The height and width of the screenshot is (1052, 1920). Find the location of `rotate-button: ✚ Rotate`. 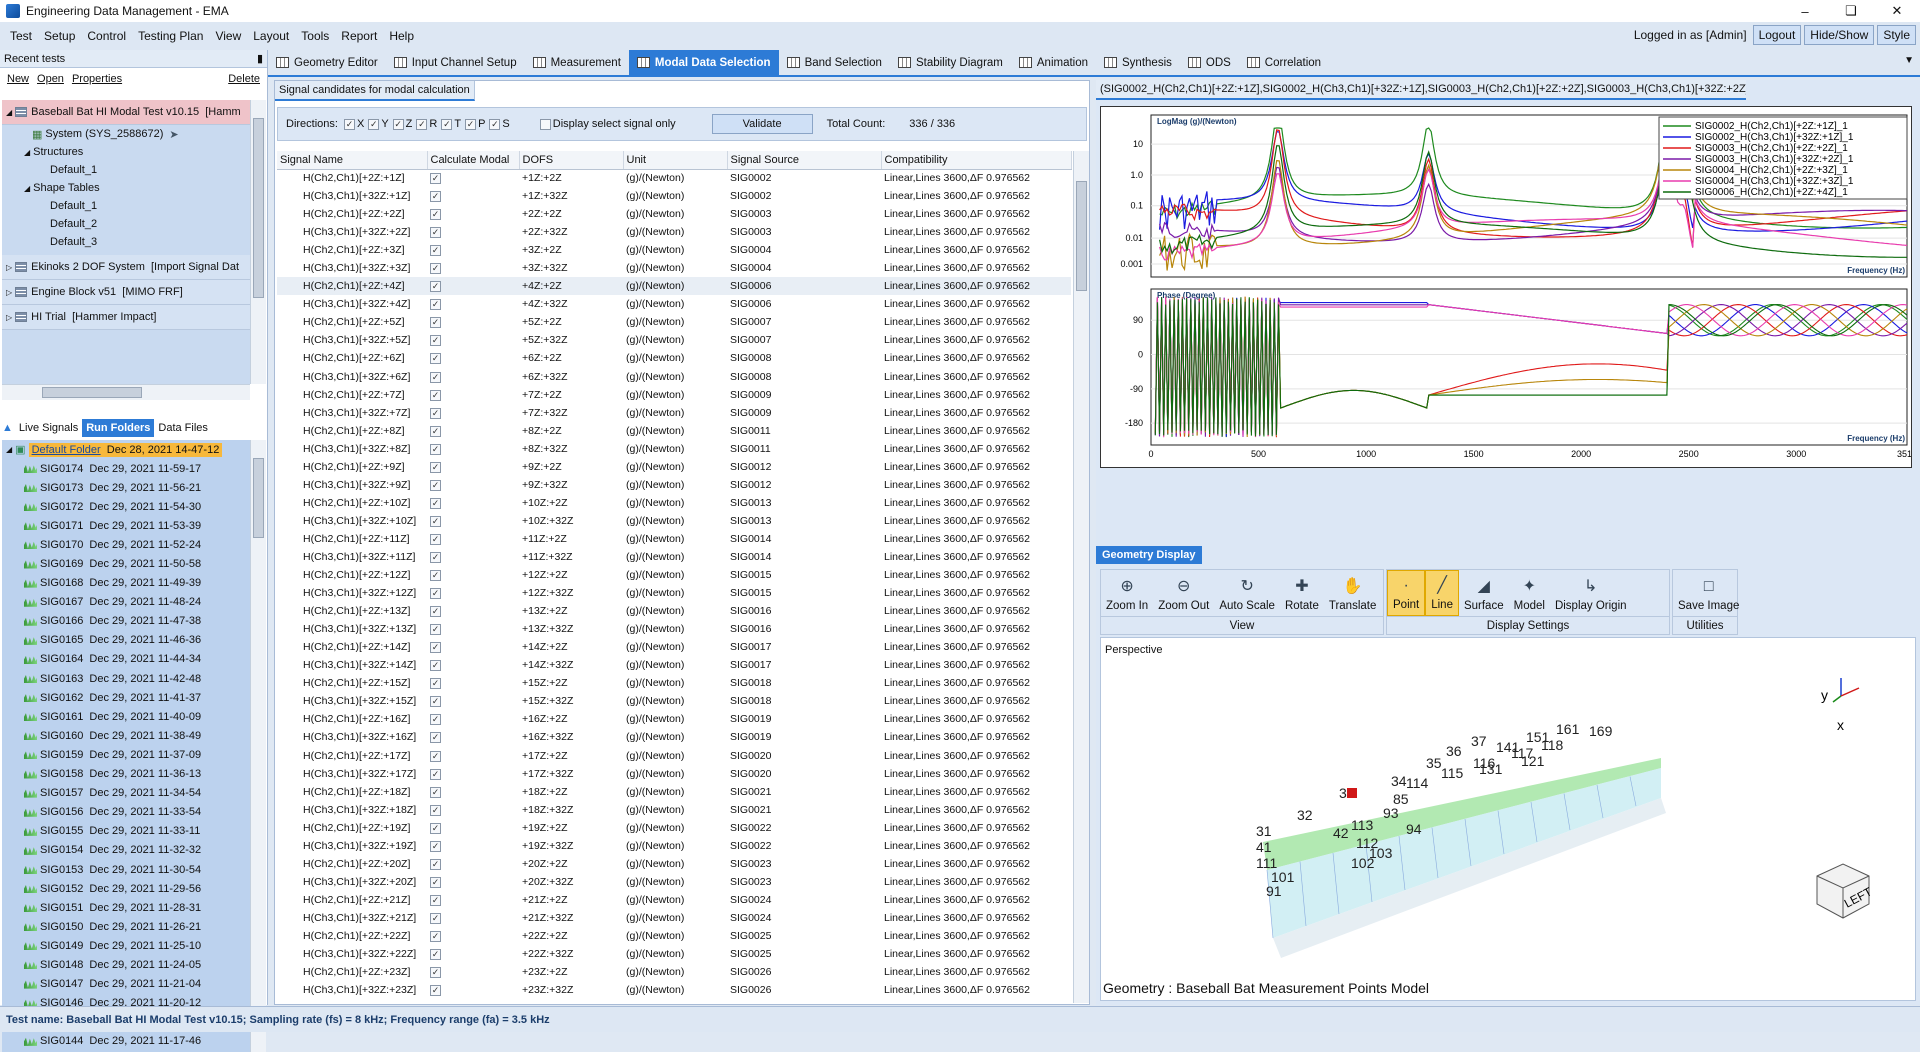

rotate-button: ✚ Rotate is located at coordinates (1302, 593).